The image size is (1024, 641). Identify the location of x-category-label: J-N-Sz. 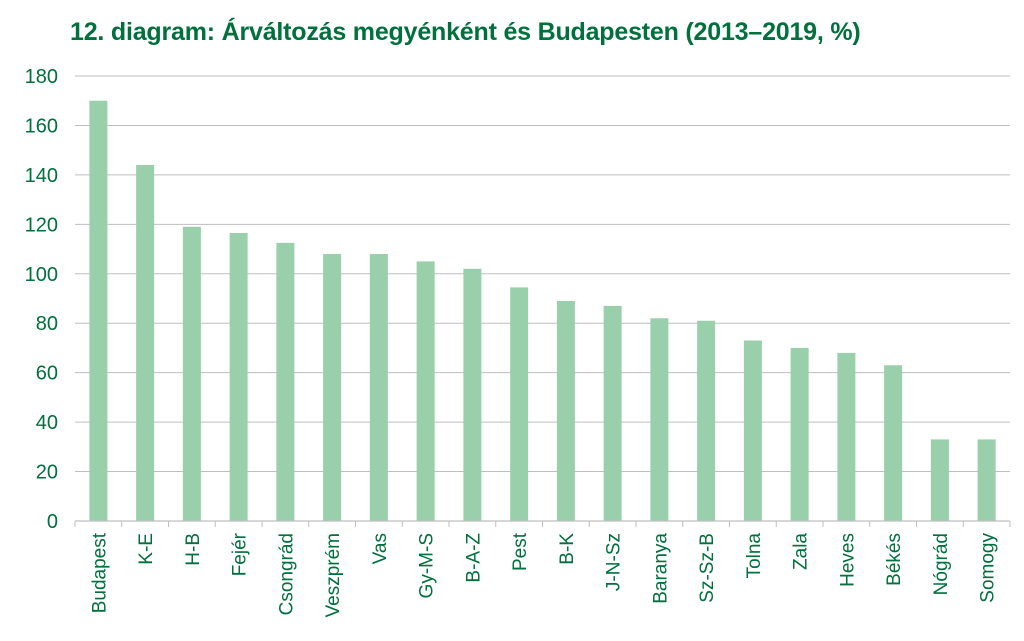
(614, 562).